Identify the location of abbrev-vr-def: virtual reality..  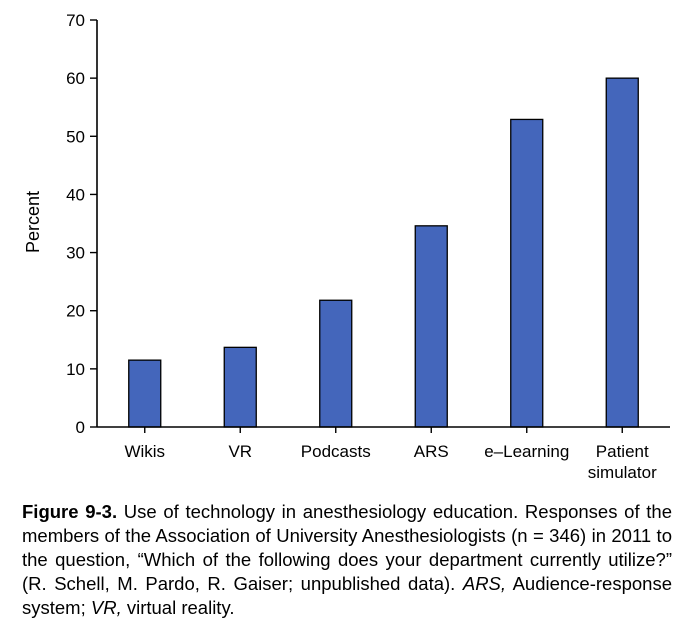
(180, 607).